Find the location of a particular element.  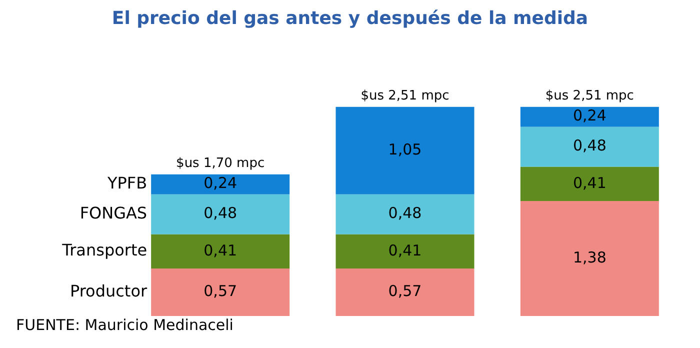

series-label: Productor is located at coordinates (109, 290).